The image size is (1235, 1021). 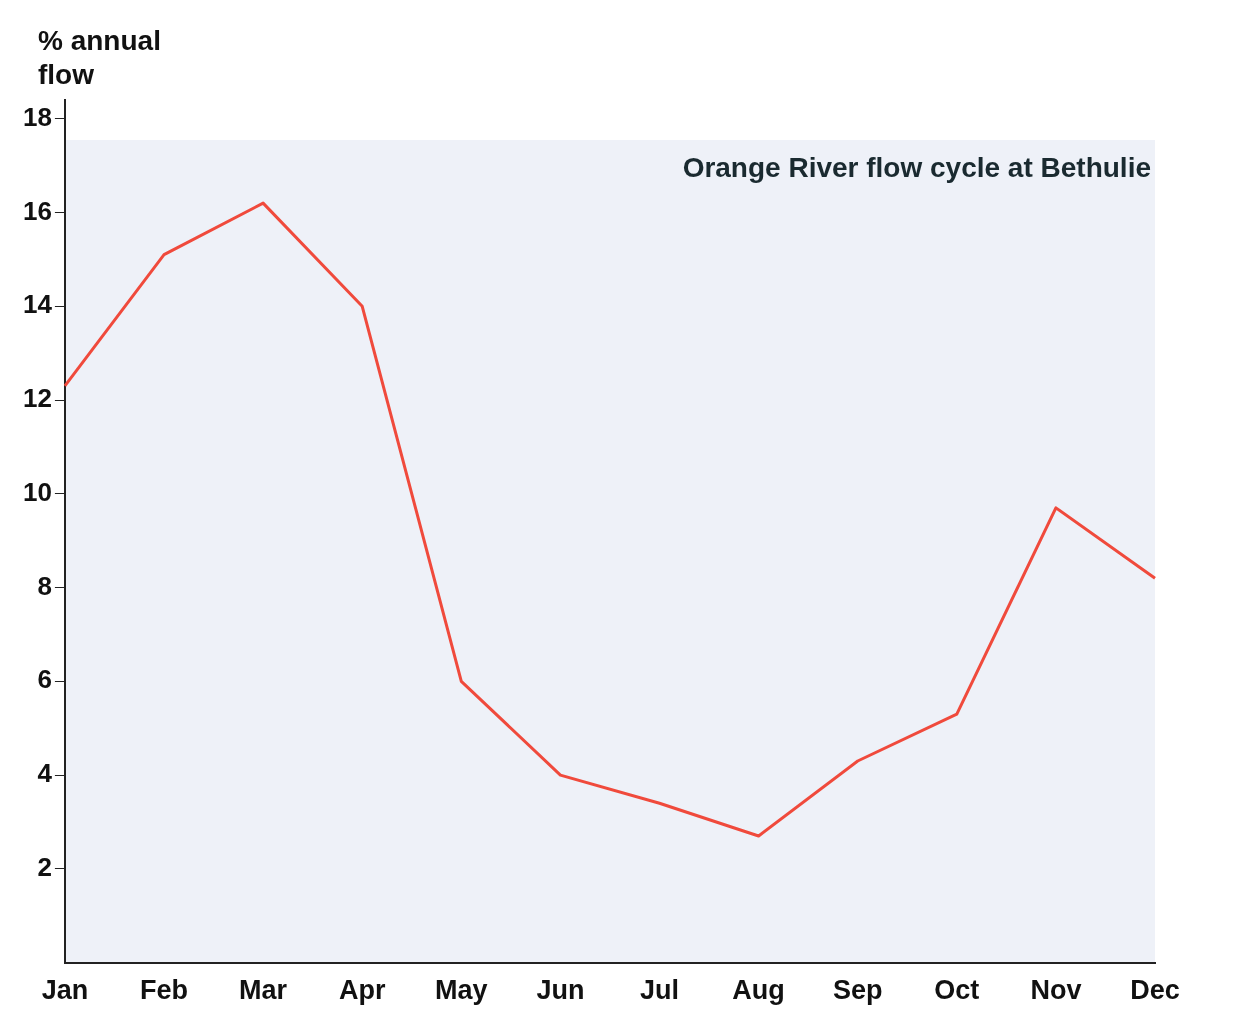 What do you see at coordinates (660, 990) in the screenshot?
I see `x-tick-label: Jul` at bounding box center [660, 990].